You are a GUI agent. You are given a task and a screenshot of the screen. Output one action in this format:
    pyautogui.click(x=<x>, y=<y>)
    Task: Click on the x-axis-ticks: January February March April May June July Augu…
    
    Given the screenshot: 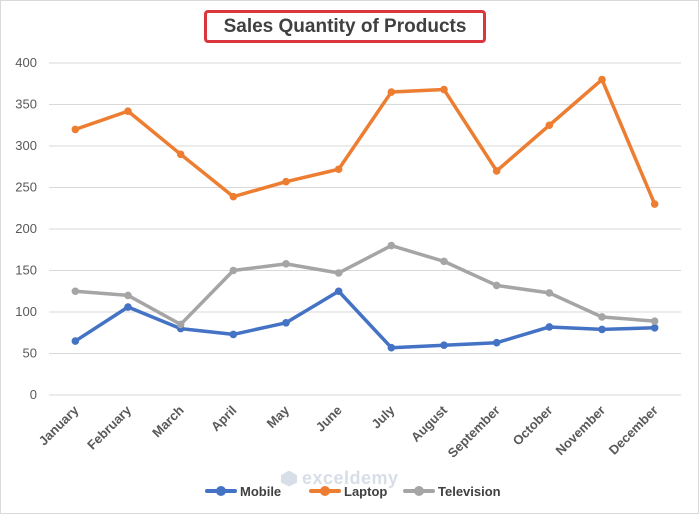 What is the action you would take?
    pyautogui.click(x=348, y=431)
    